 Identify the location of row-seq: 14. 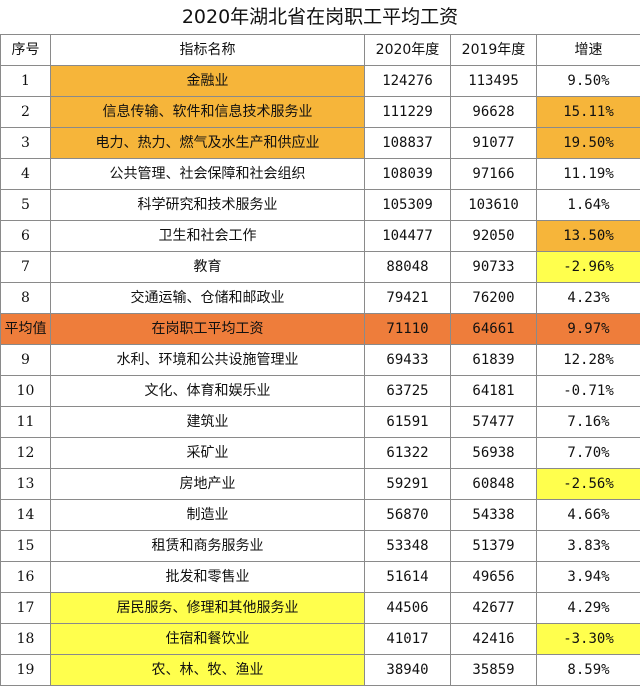
(26, 515).